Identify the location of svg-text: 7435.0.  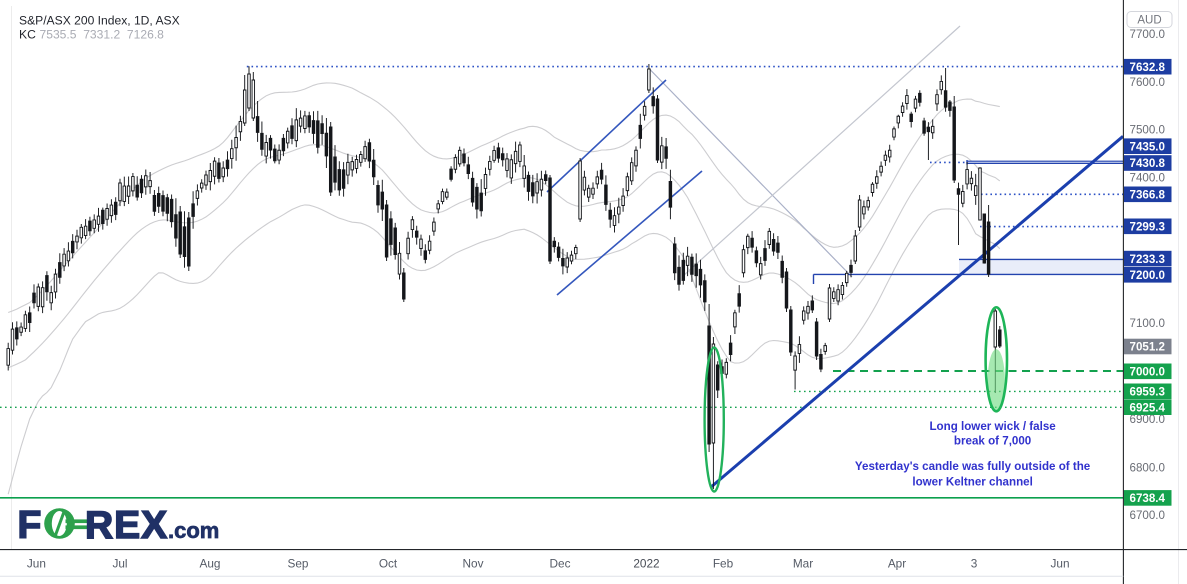
(1147, 146).